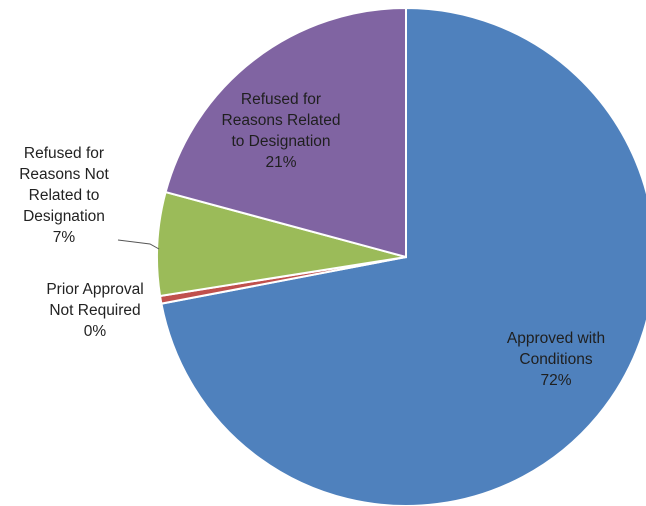 This screenshot has height=506, width=646. I want to click on slice-label-line: Conditions, so click(555, 359).